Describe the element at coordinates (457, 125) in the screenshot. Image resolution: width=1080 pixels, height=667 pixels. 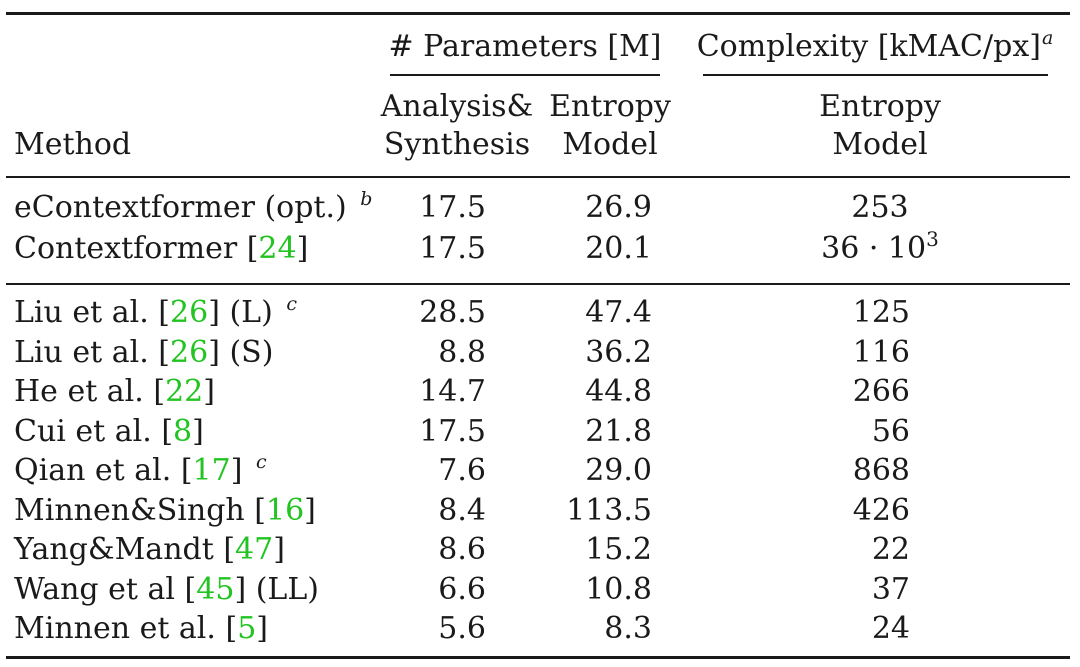
I see `analysis-synthesis-header: Analysis& Synthesis` at that location.